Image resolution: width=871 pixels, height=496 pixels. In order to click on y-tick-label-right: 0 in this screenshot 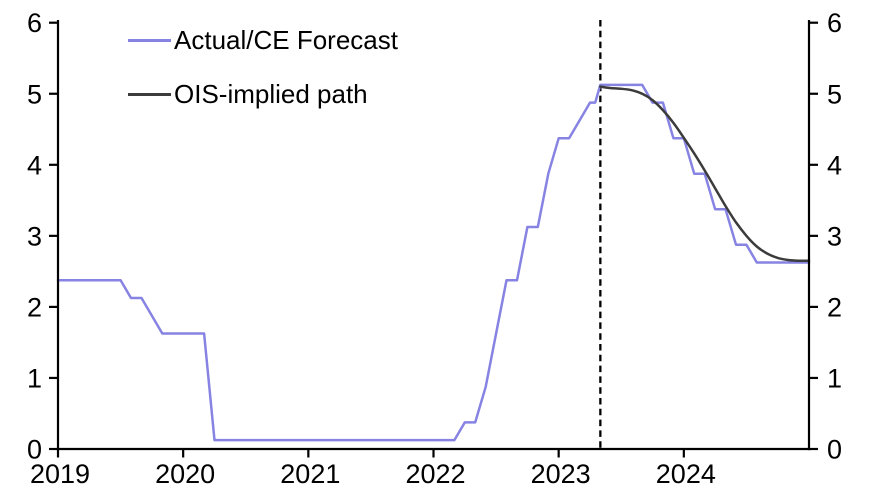, I will do `click(834, 450)`.